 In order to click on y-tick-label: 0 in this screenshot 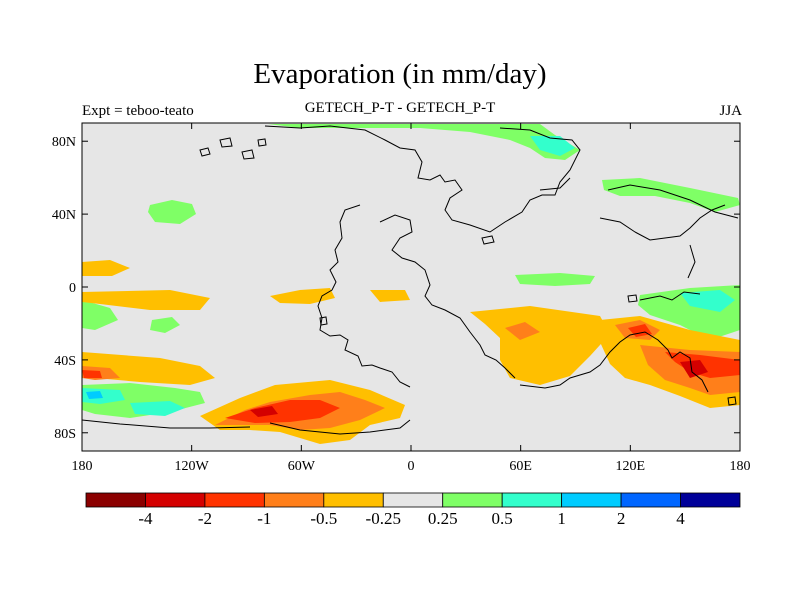, I will do `click(72, 288)`.